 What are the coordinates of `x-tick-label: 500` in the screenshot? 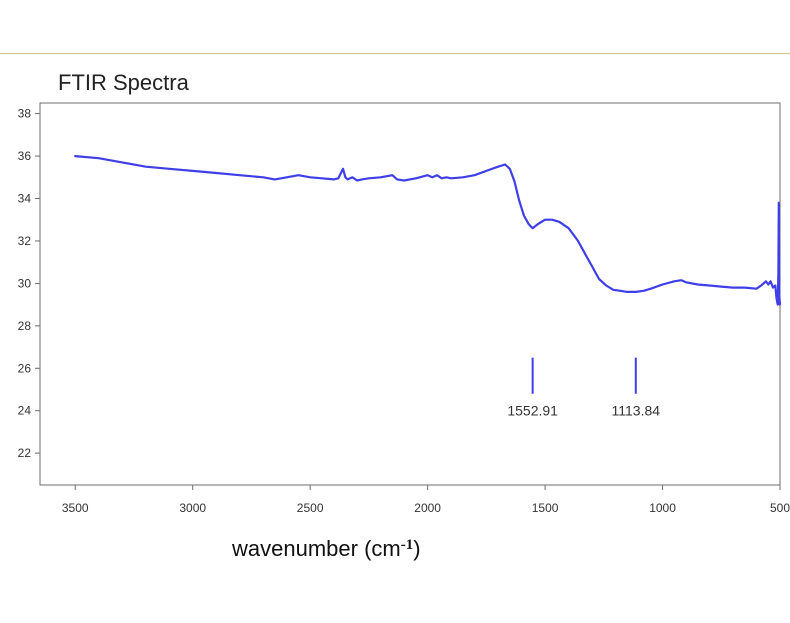 It's located at (780, 508).